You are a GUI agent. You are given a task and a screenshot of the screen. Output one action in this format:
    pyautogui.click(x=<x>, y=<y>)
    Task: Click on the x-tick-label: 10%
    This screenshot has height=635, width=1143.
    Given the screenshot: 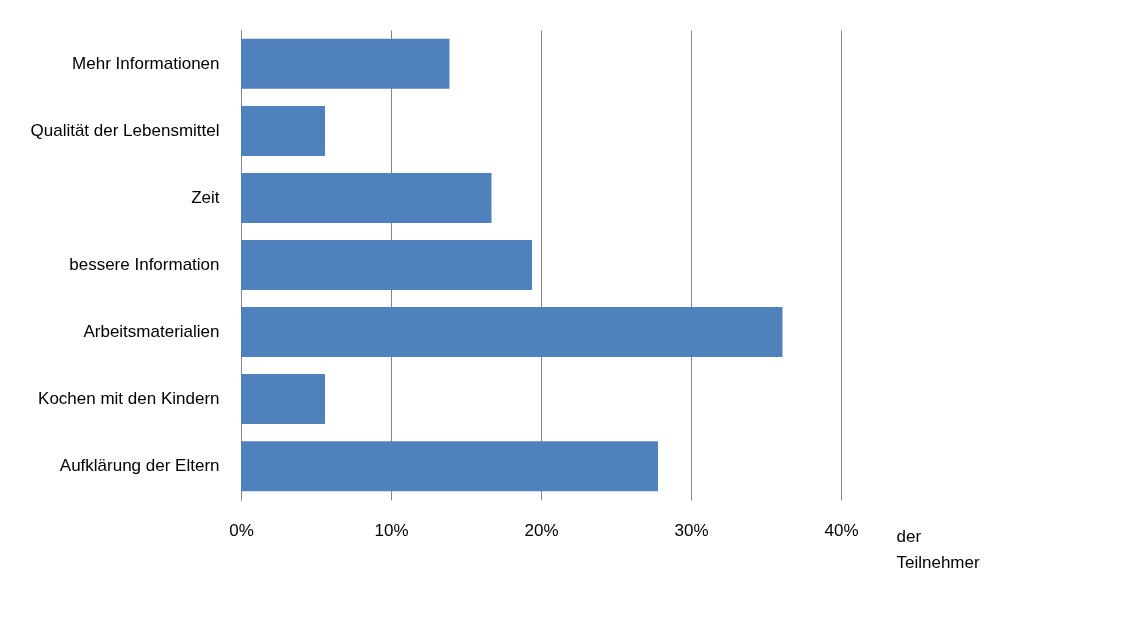 What is the action you would take?
    pyautogui.click(x=391, y=530)
    